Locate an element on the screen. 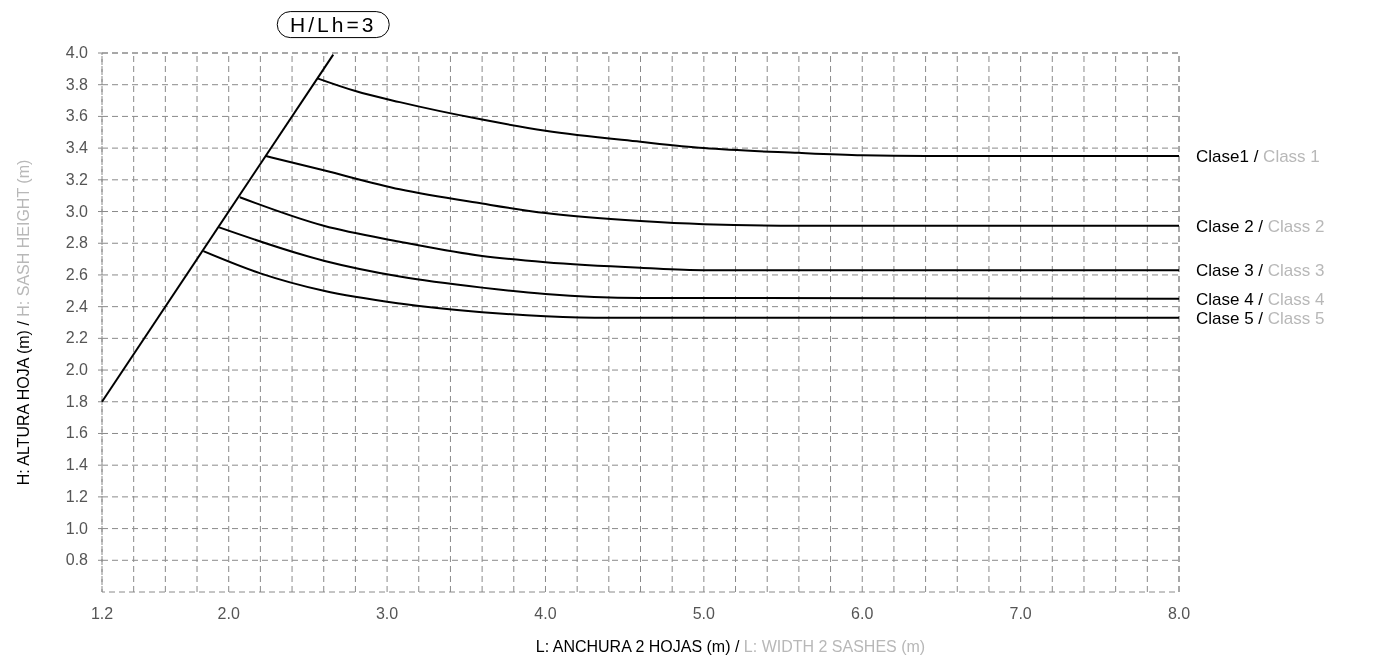  x-tick-label: 1.2 is located at coordinates (102, 613).